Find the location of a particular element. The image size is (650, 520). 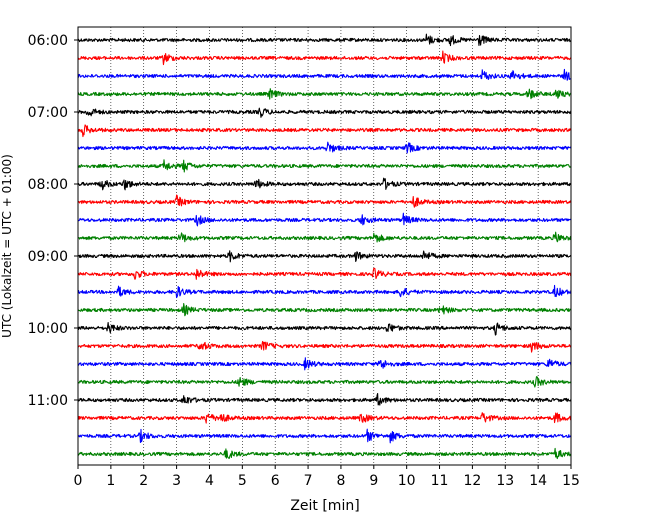

x-tick-label: 4 is located at coordinates (209, 481).